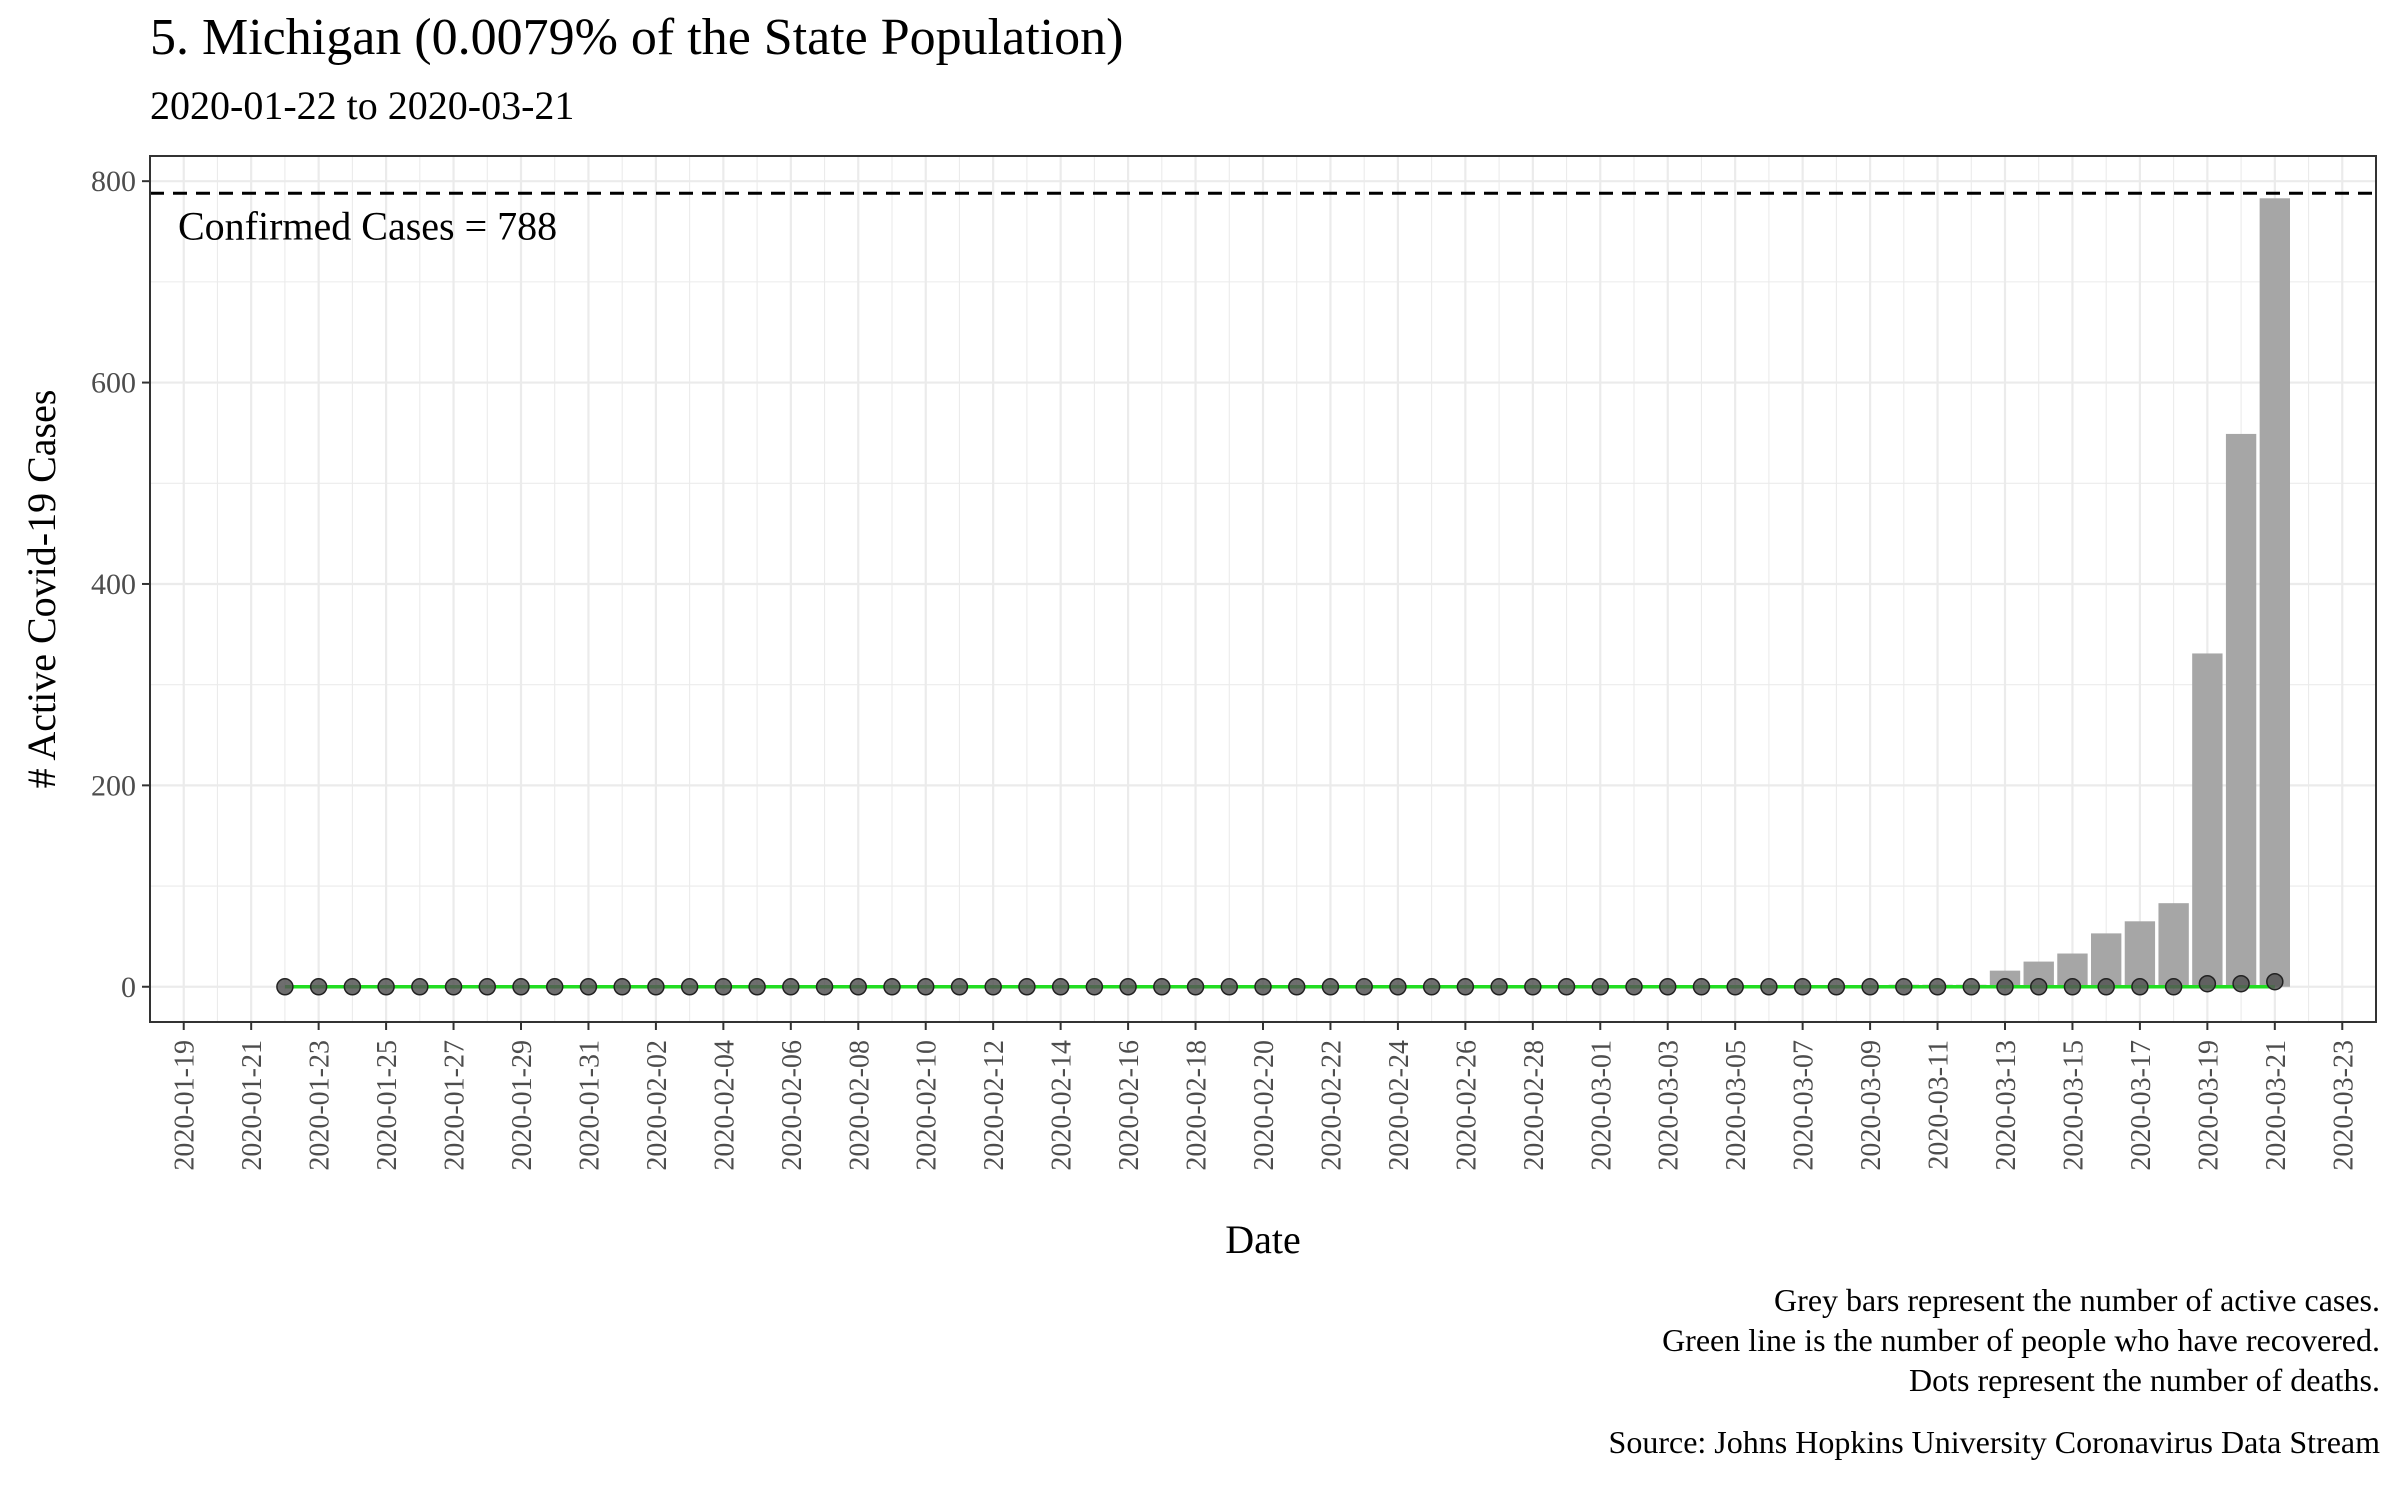 This screenshot has width=2400, height=1500. I want to click on x-tick-label: 2020-03-23, so click(2343, 1105).